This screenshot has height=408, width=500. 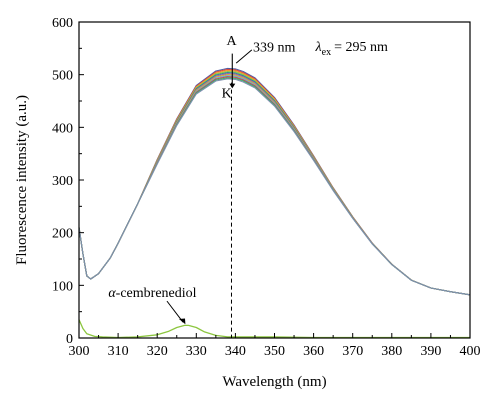 I want to click on y-tick-label: 100, so click(x=62, y=286).